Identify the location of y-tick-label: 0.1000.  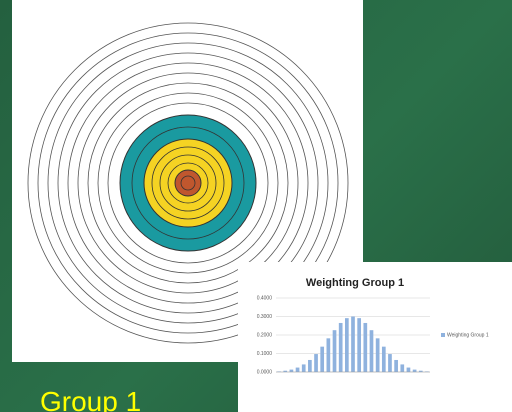
(265, 354).